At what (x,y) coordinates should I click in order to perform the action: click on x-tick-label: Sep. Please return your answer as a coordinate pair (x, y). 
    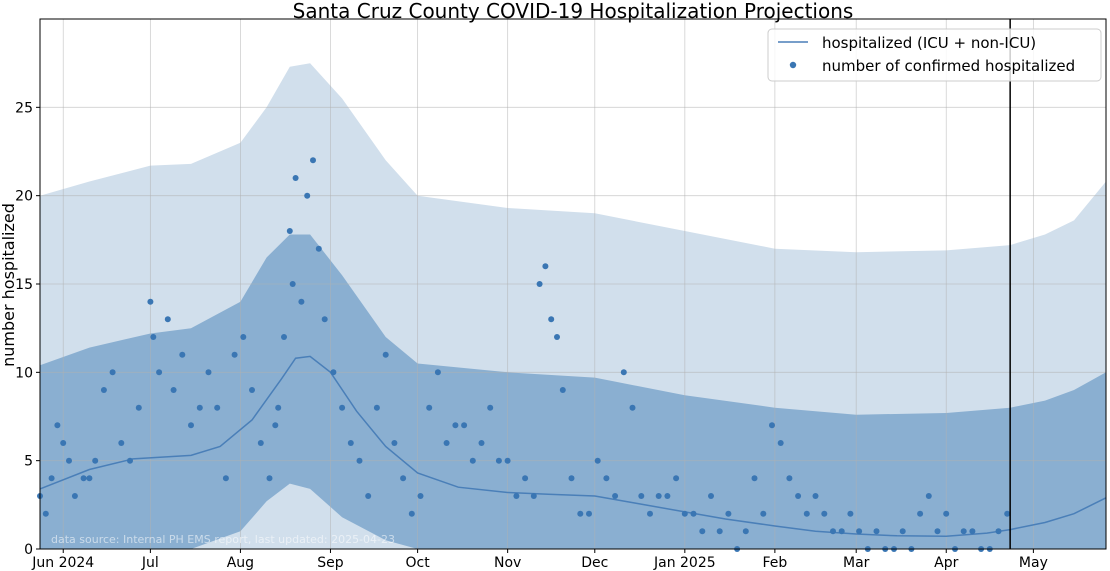
    Looking at the image, I should click on (330, 563).